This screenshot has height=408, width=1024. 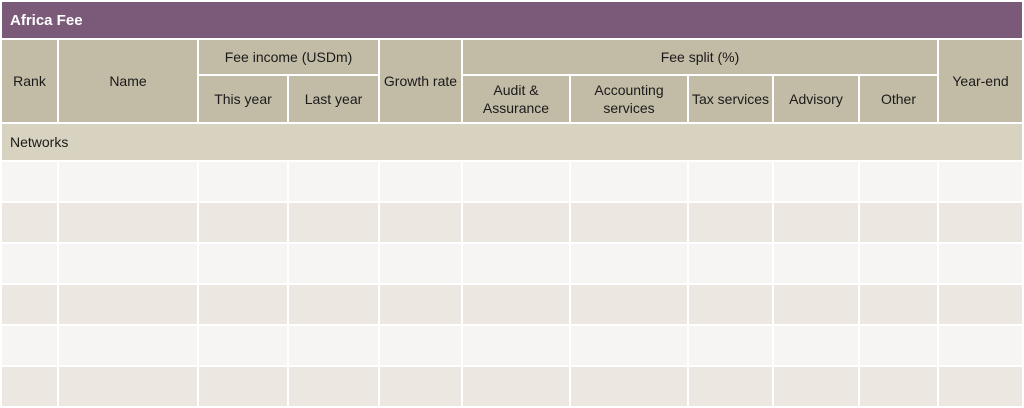 I want to click on column-header-other: Other, so click(x=898, y=99).